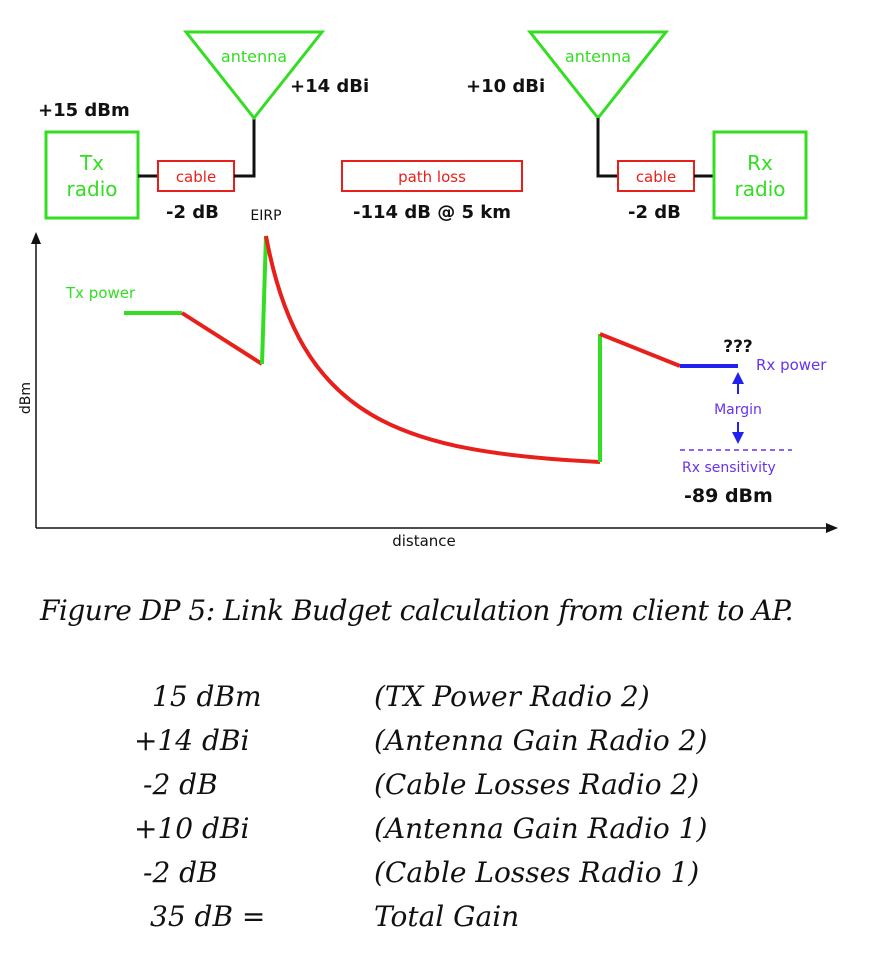  I want to click on rx-power-graph-label: Rx power, so click(791, 365).